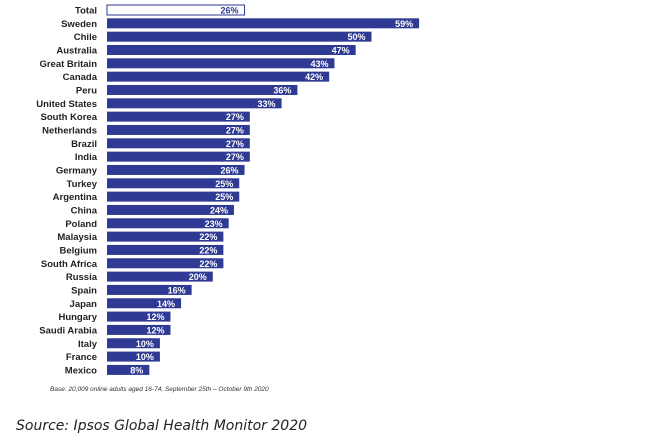 The height and width of the screenshot is (440, 660). I want to click on category-label: Spain, so click(84, 290).